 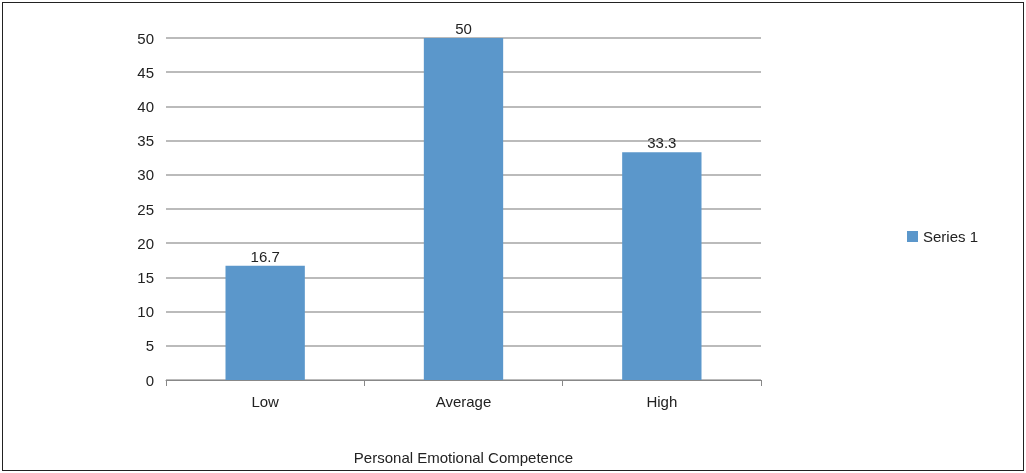 I want to click on y-tick-label: 15, so click(x=145, y=277).